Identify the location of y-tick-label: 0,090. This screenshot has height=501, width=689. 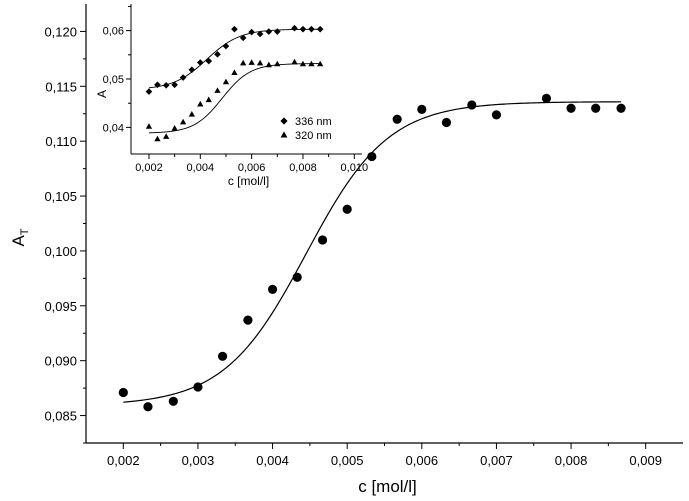
(60, 361).